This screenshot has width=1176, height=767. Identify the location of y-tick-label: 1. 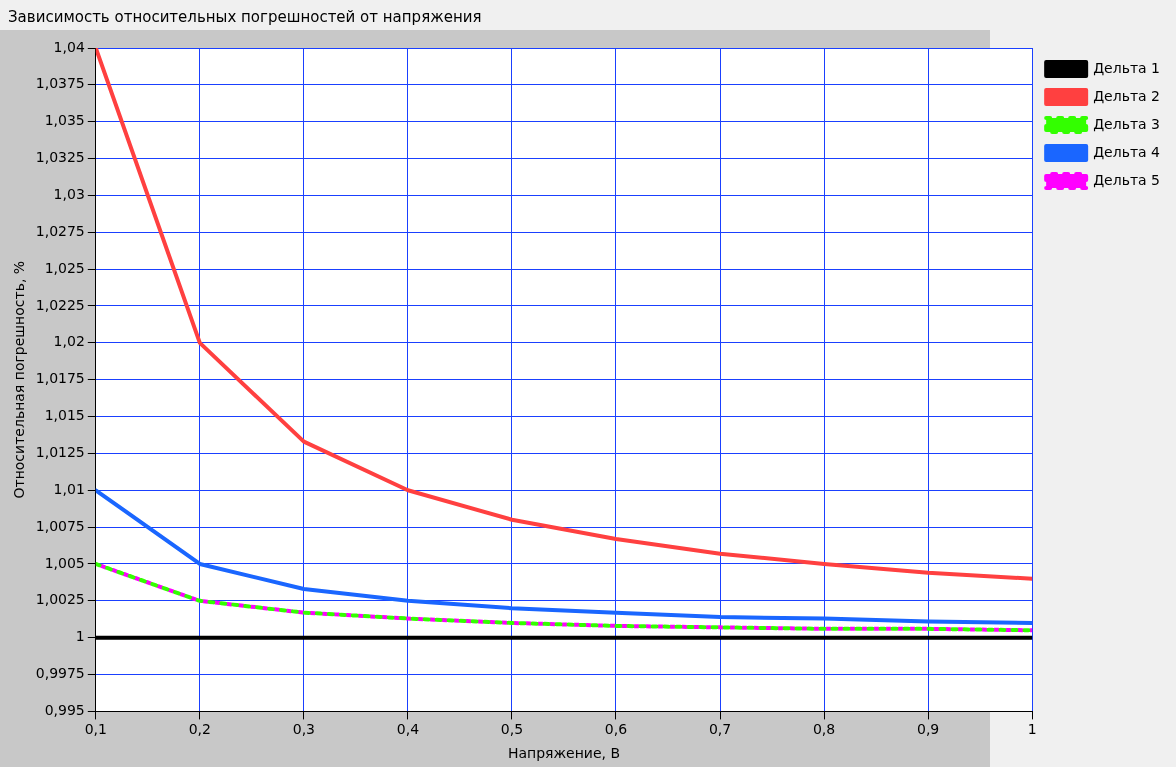
(80, 636).